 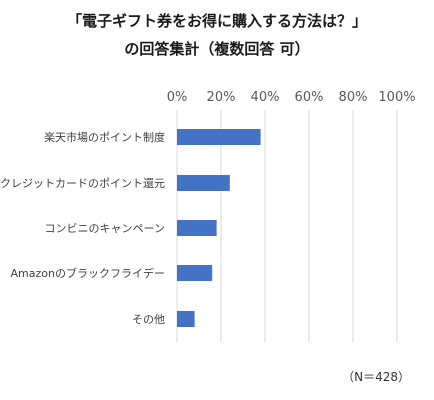 I want to click on category-label: コンビニのキャンペーン, so click(x=105, y=228).